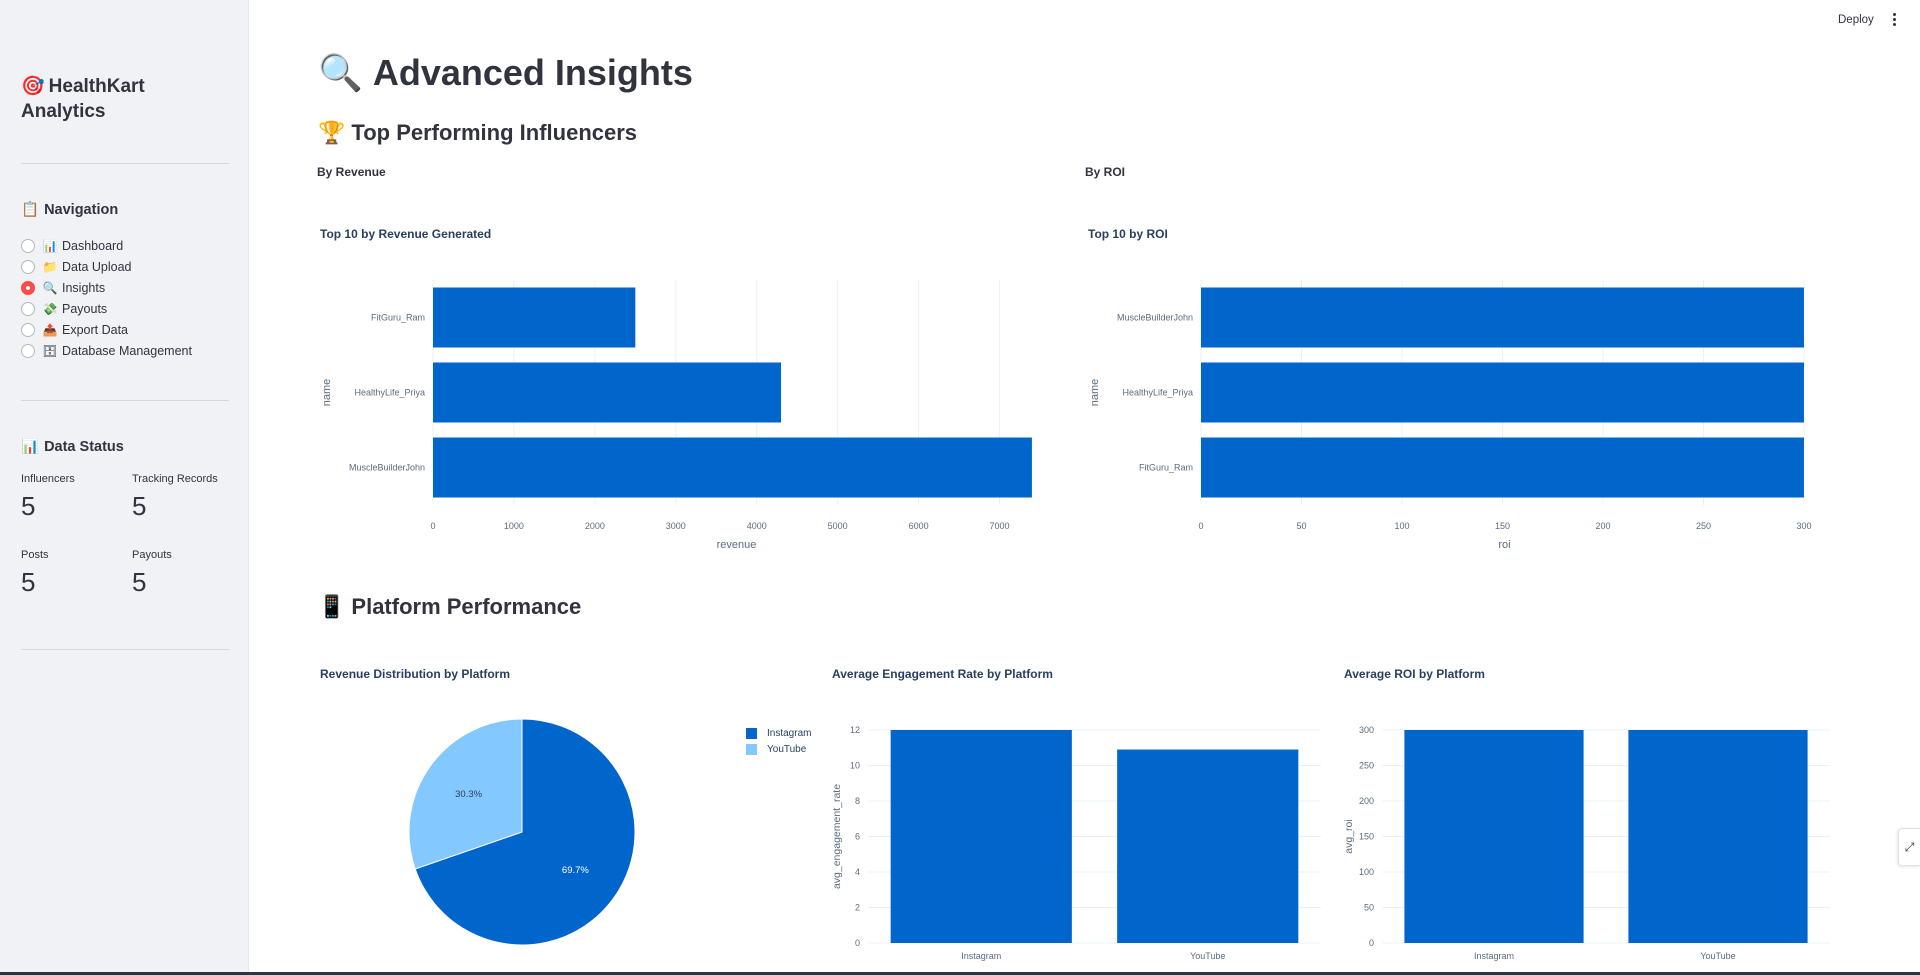 This screenshot has height=975, width=1920. I want to click on x-tick-label: 7000, so click(1000, 526).